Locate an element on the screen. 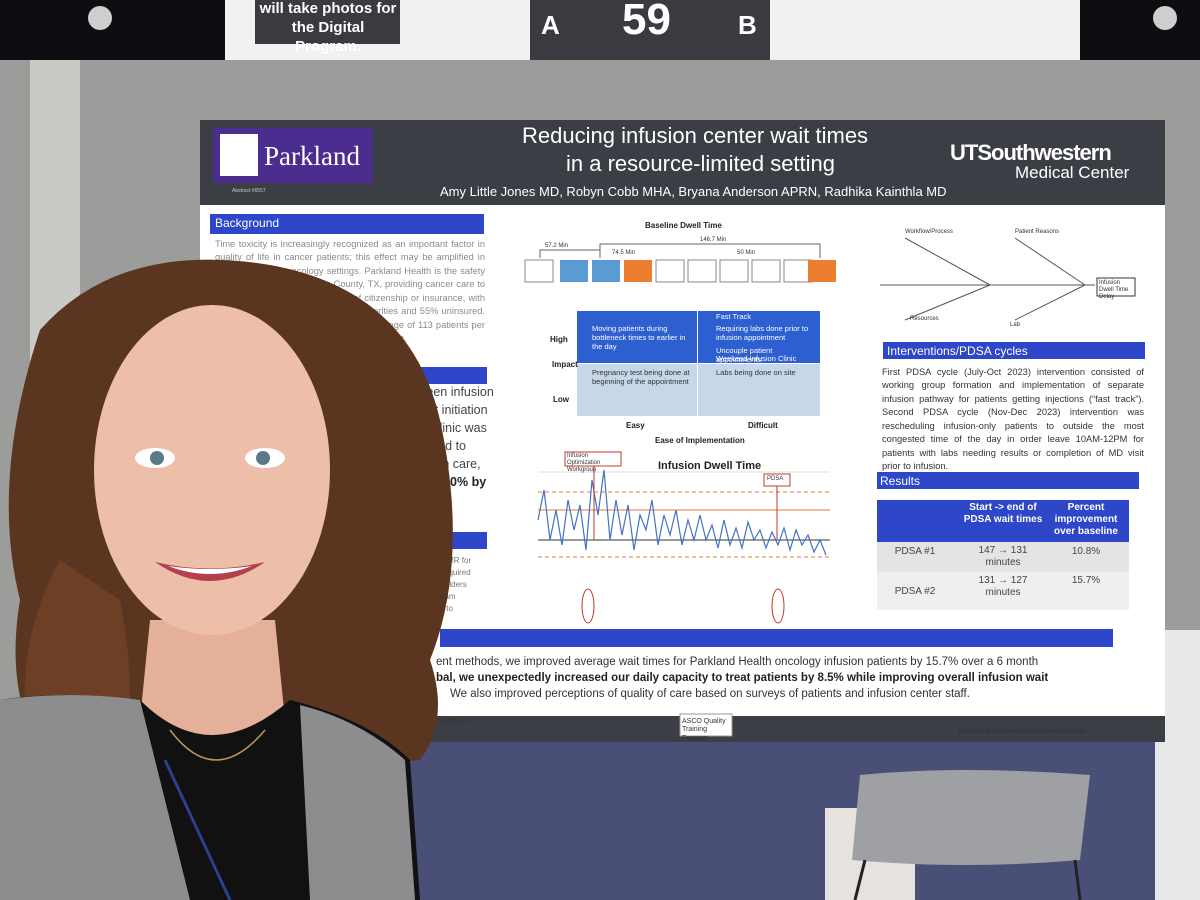  baseline-flow is located at coordinates (680, 263).